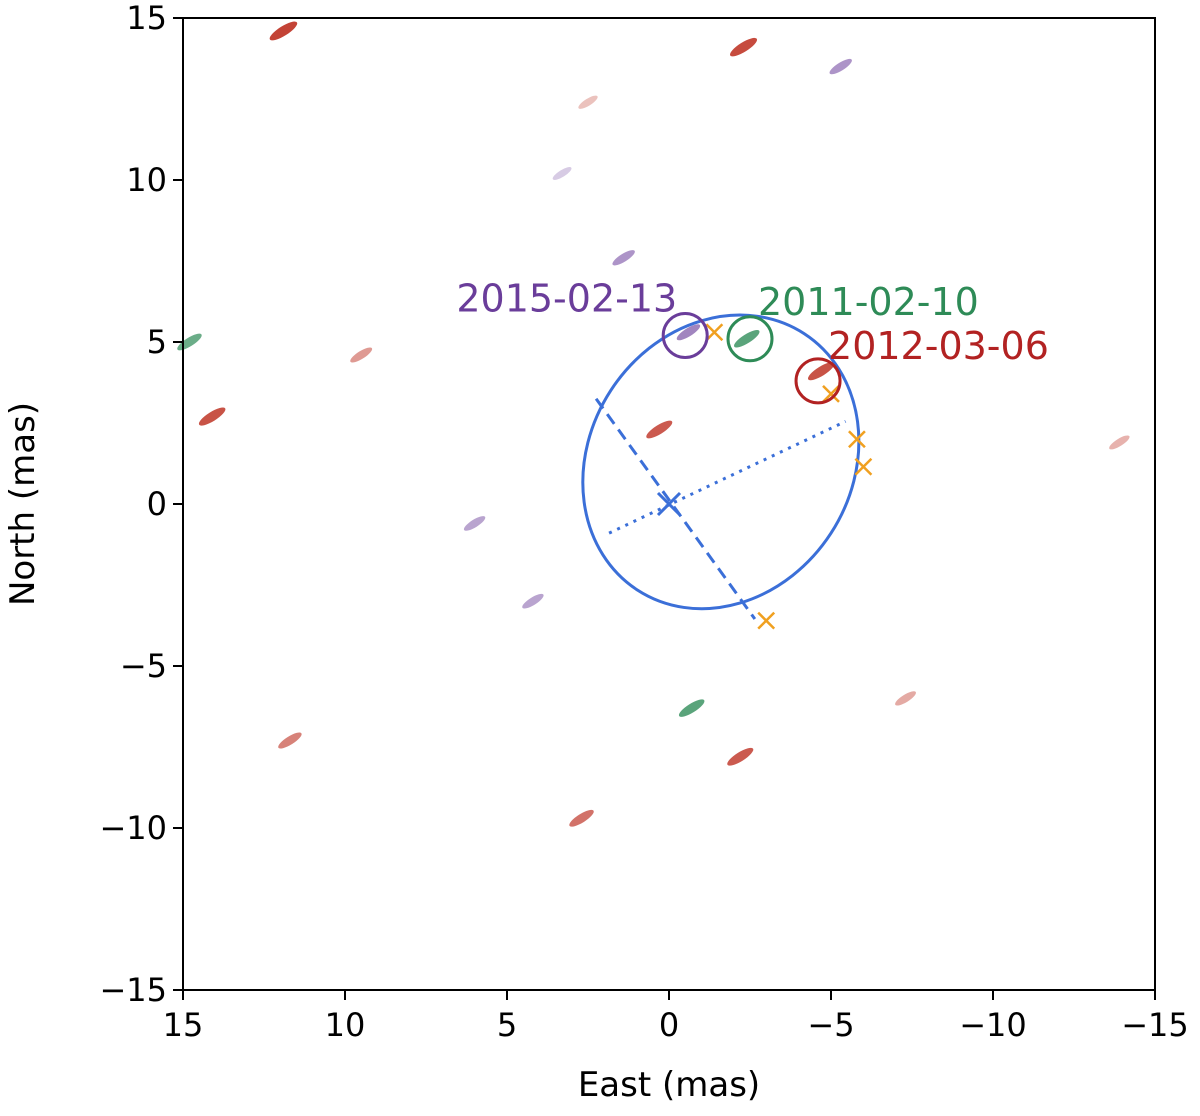  What do you see at coordinates (141, 504) in the screenshot?
I see `y-axis-ticks: 15 10 5 0 −5 −10 −15` at bounding box center [141, 504].